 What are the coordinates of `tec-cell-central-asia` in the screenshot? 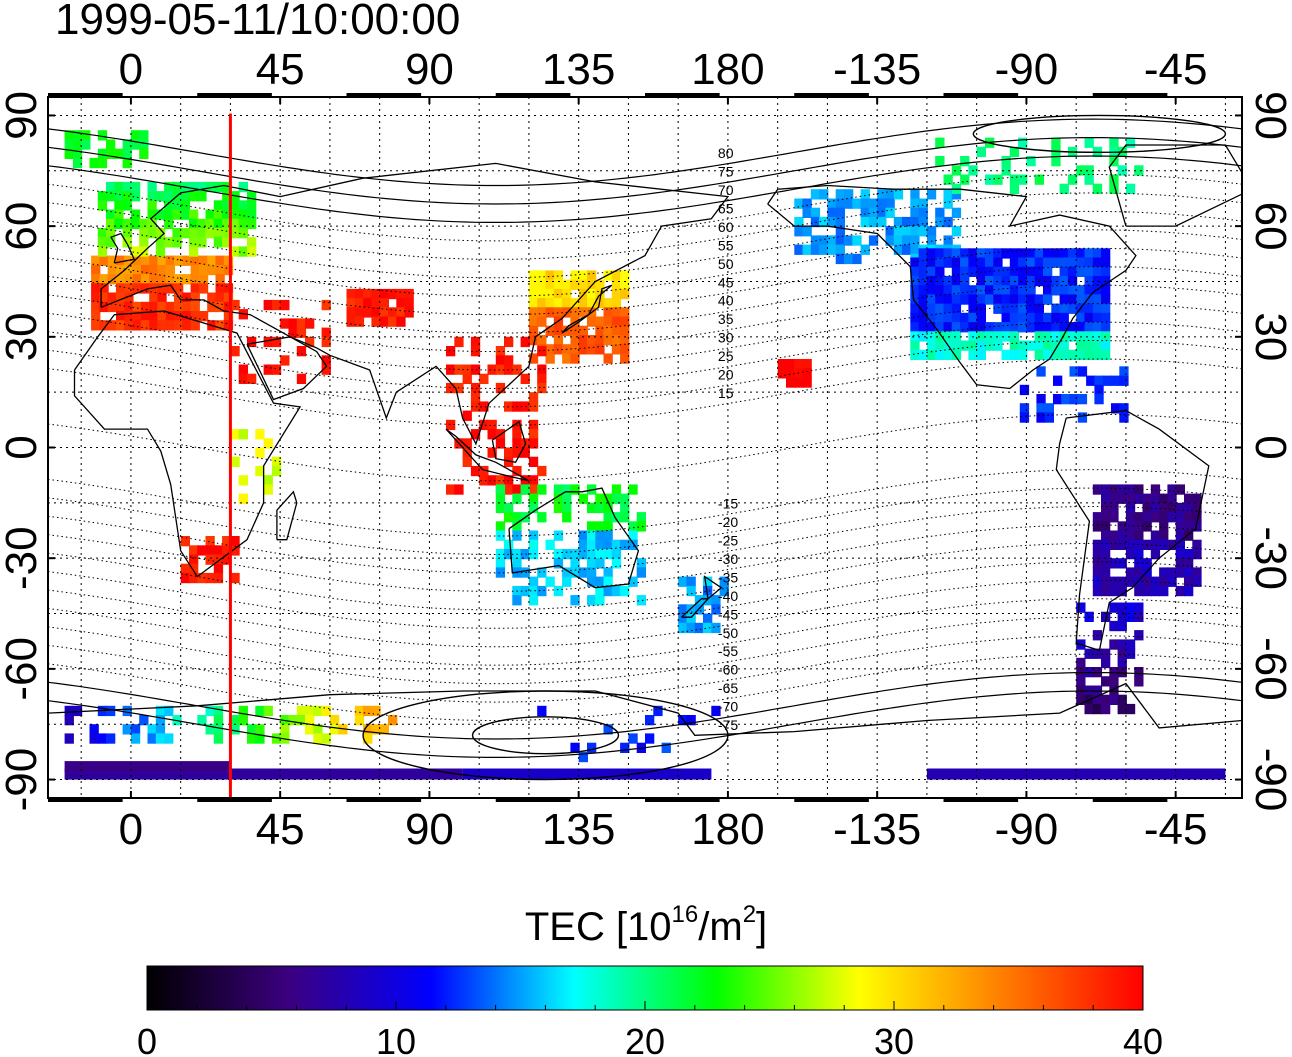 It's located at (393, 294).